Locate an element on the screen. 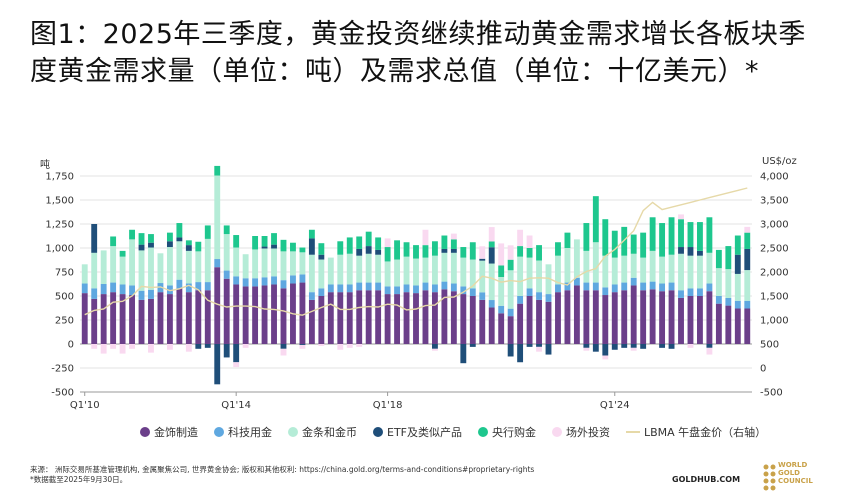 The height and width of the screenshot is (500, 842). legend-item-jewellery: 金饰制造 is located at coordinates (169, 432).